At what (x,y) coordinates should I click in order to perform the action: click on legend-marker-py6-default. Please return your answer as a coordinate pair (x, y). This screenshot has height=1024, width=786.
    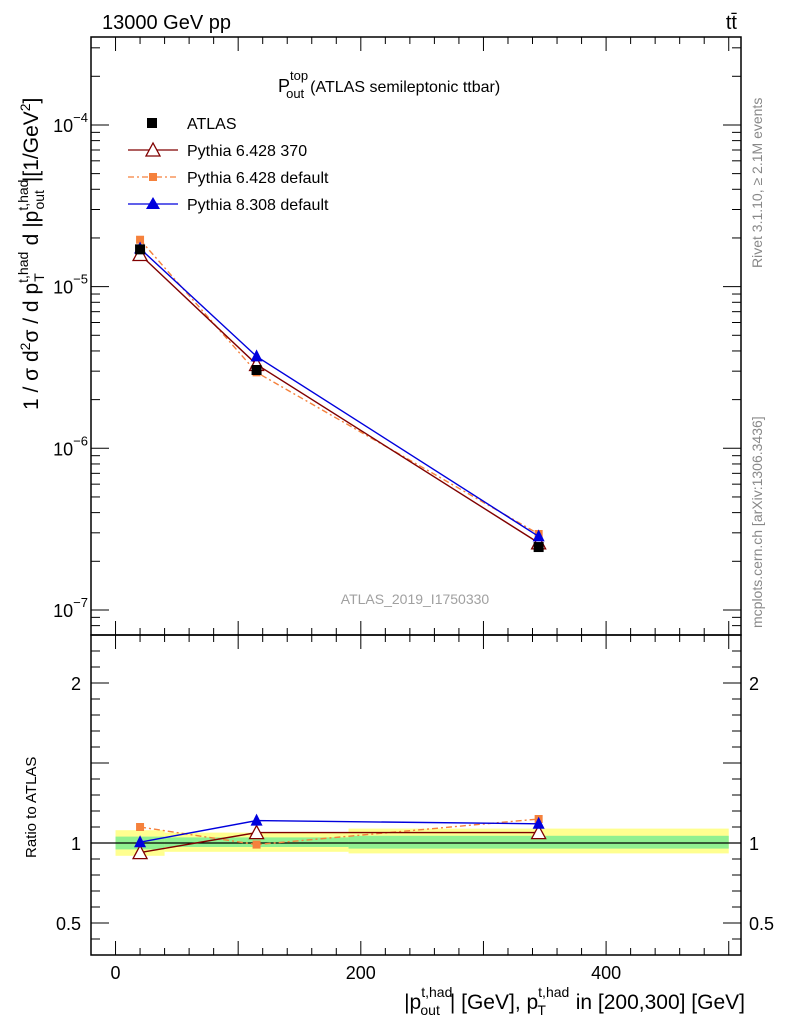
    Looking at the image, I should click on (153, 177).